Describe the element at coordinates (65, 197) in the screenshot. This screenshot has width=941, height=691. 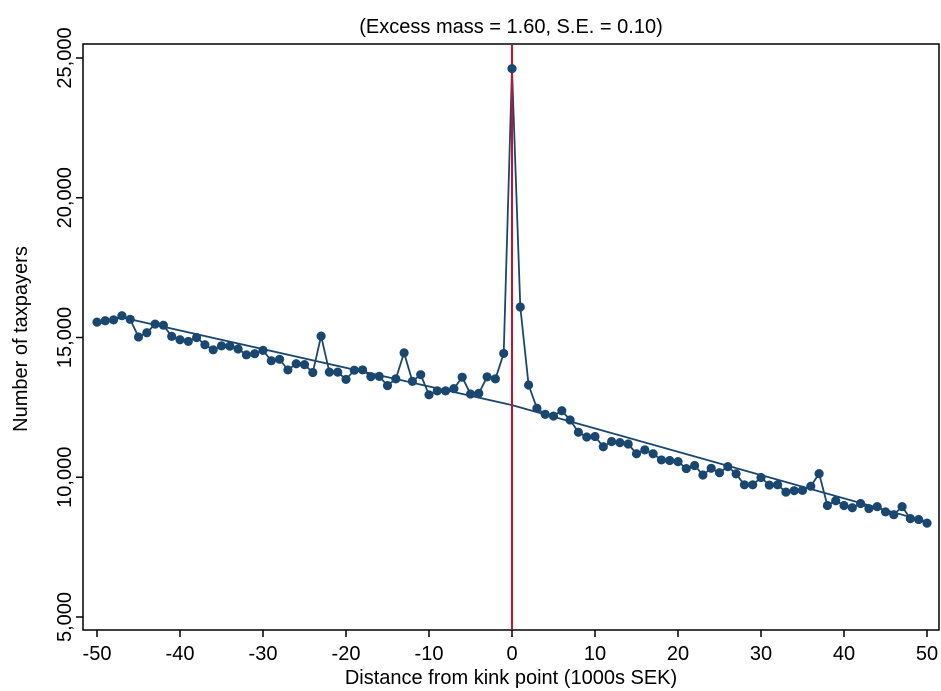
I see `y-tick-label: 20,000` at that location.